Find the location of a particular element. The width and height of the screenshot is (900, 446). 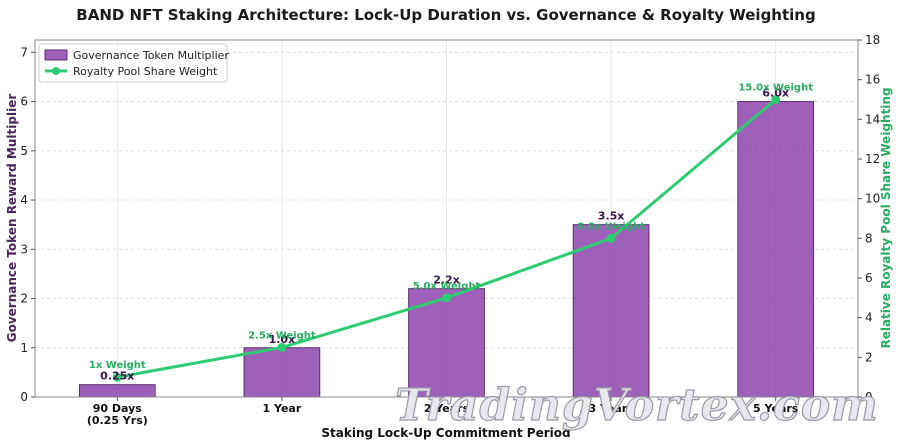

y-left-tick-label: 2 is located at coordinates (24, 299).